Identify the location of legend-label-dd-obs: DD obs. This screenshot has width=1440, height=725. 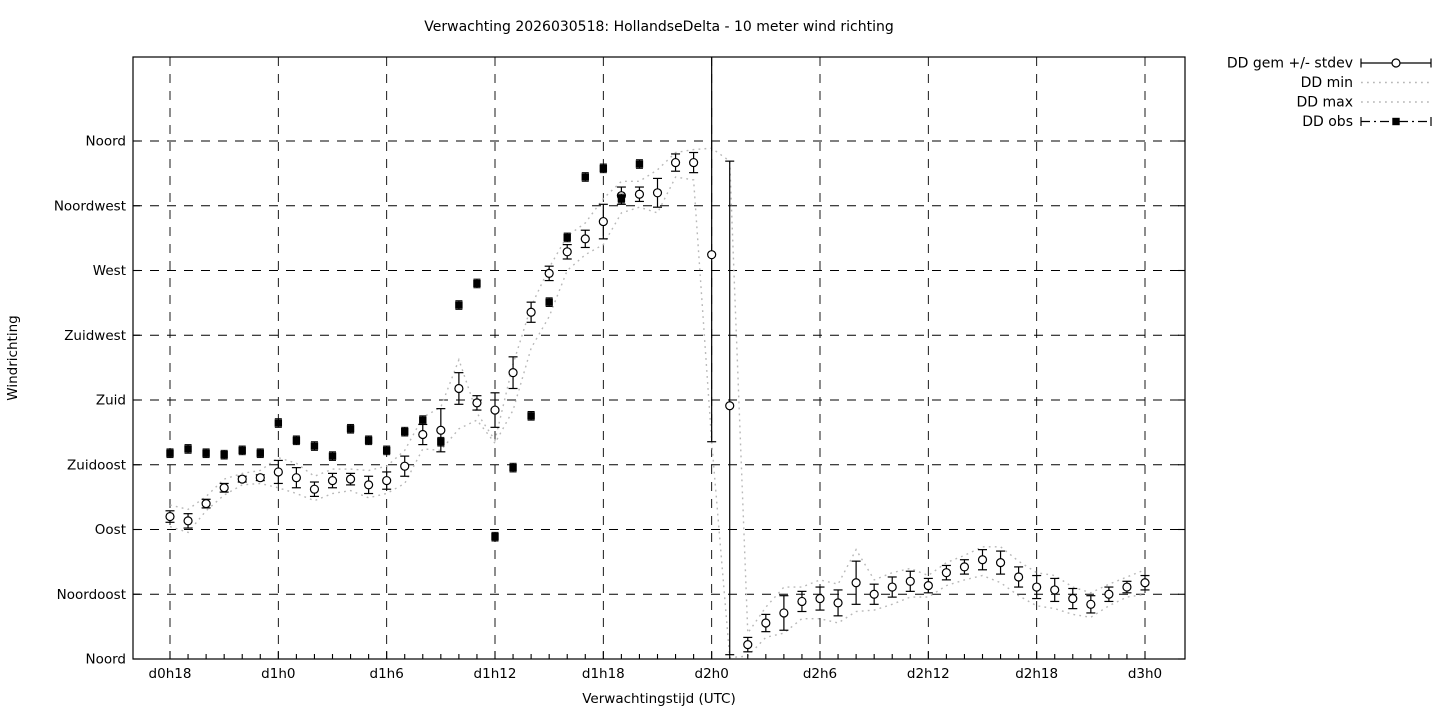
(1327, 122).